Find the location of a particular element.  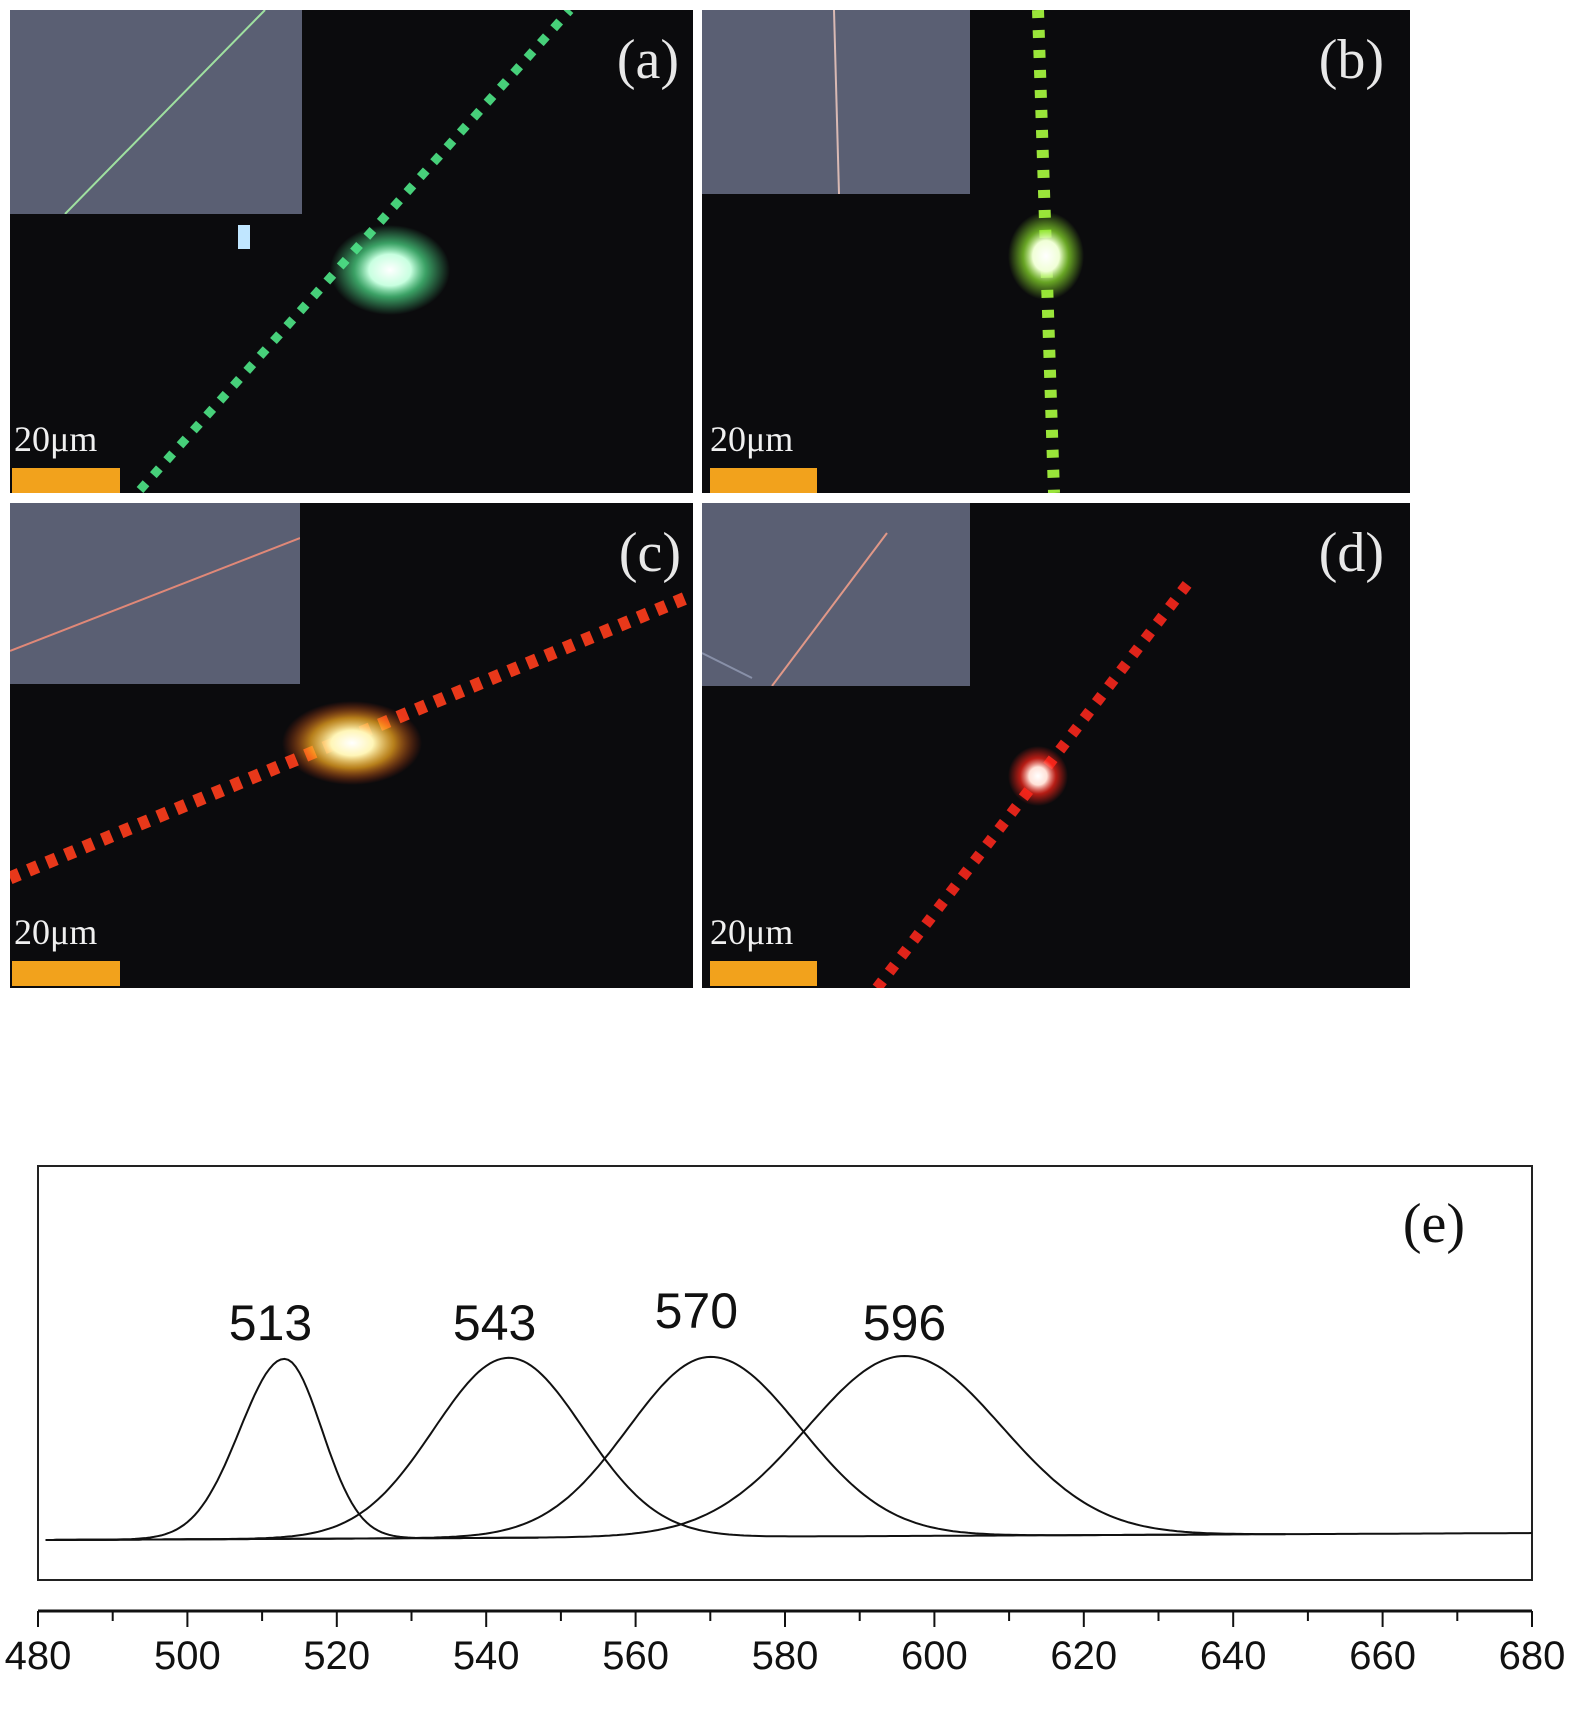

inset-brightfield-d is located at coordinates (836, 594).